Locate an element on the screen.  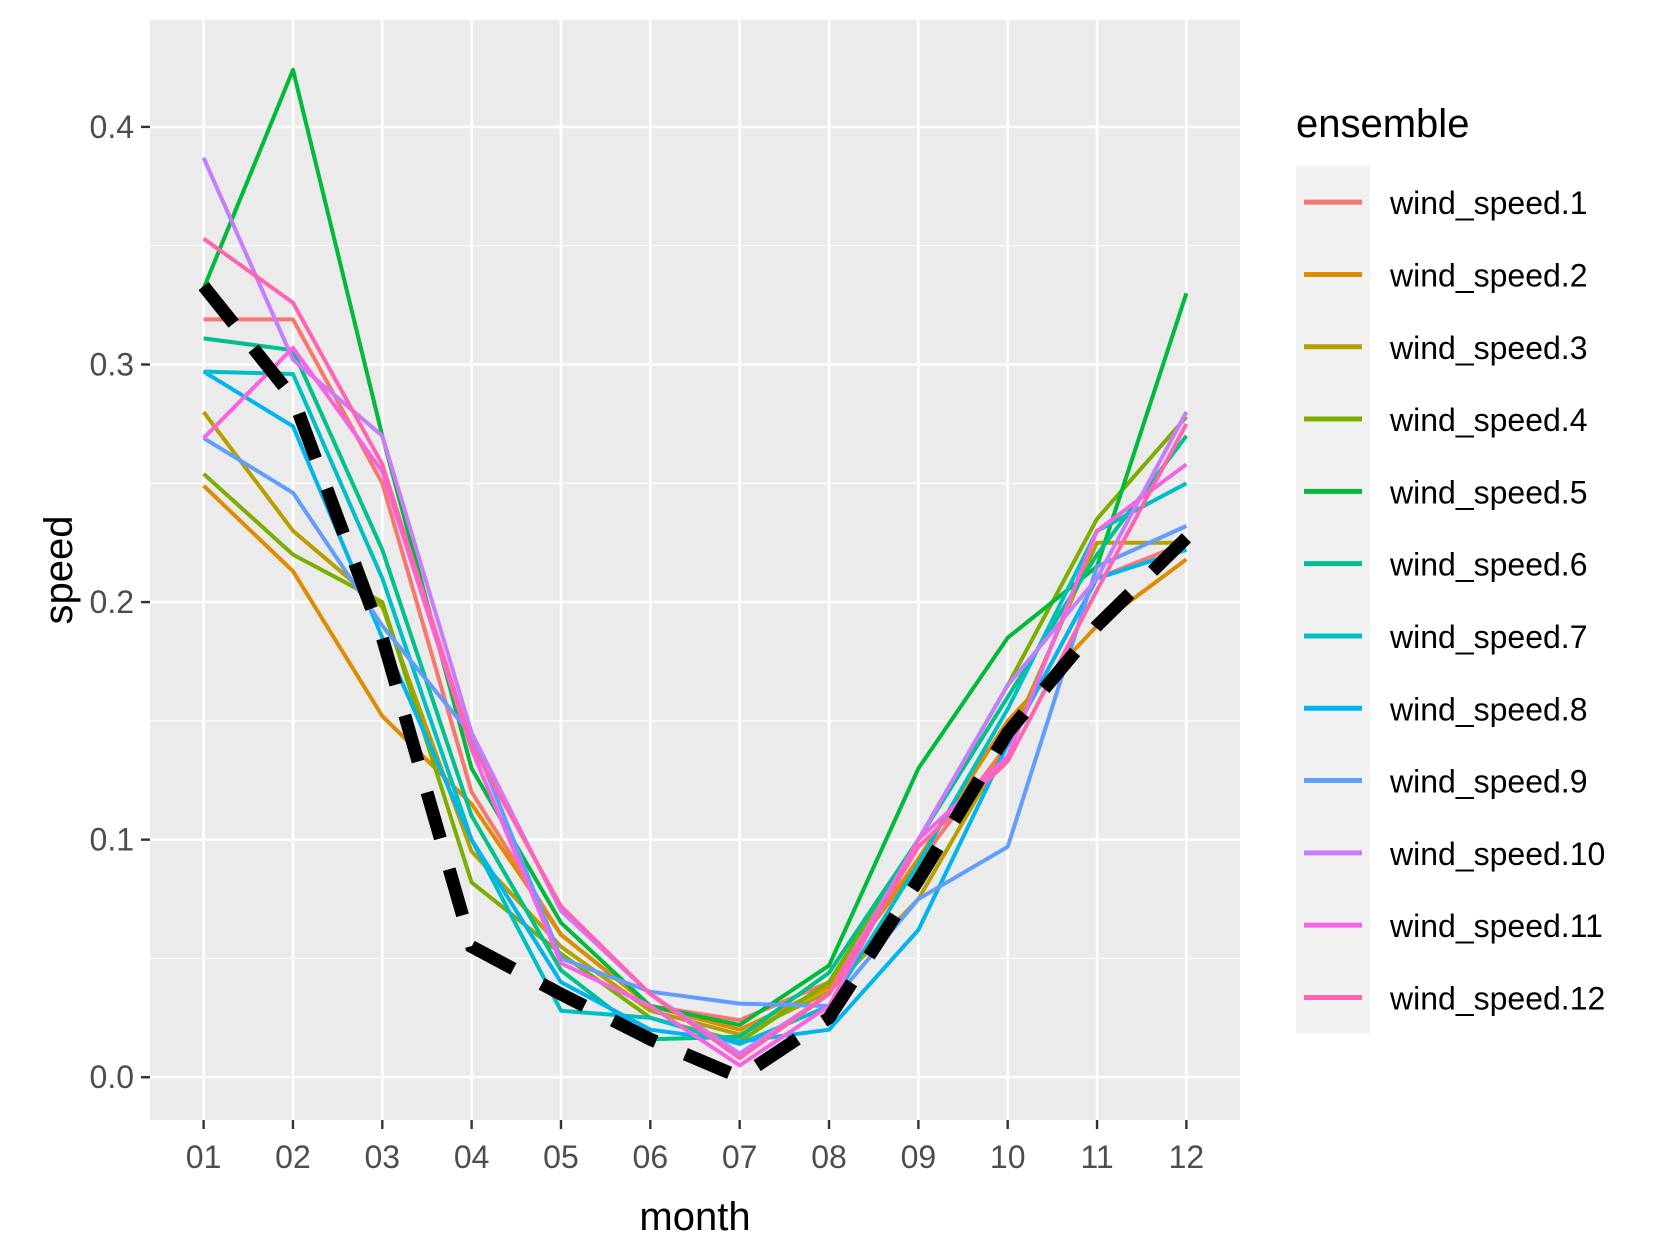
x-tick-label: 10 is located at coordinates (1008, 1157).